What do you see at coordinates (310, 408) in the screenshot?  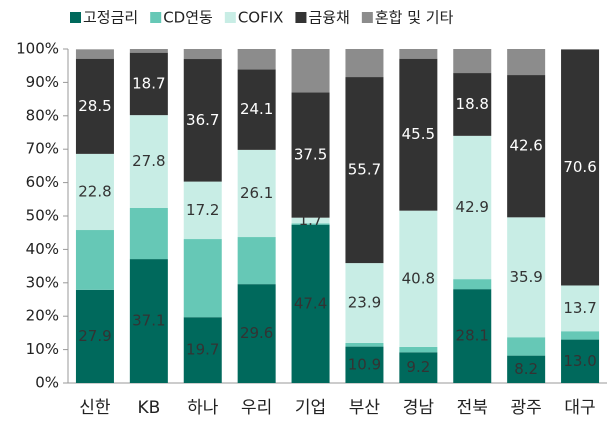 I see `x-tick-label: 기업` at bounding box center [310, 408].